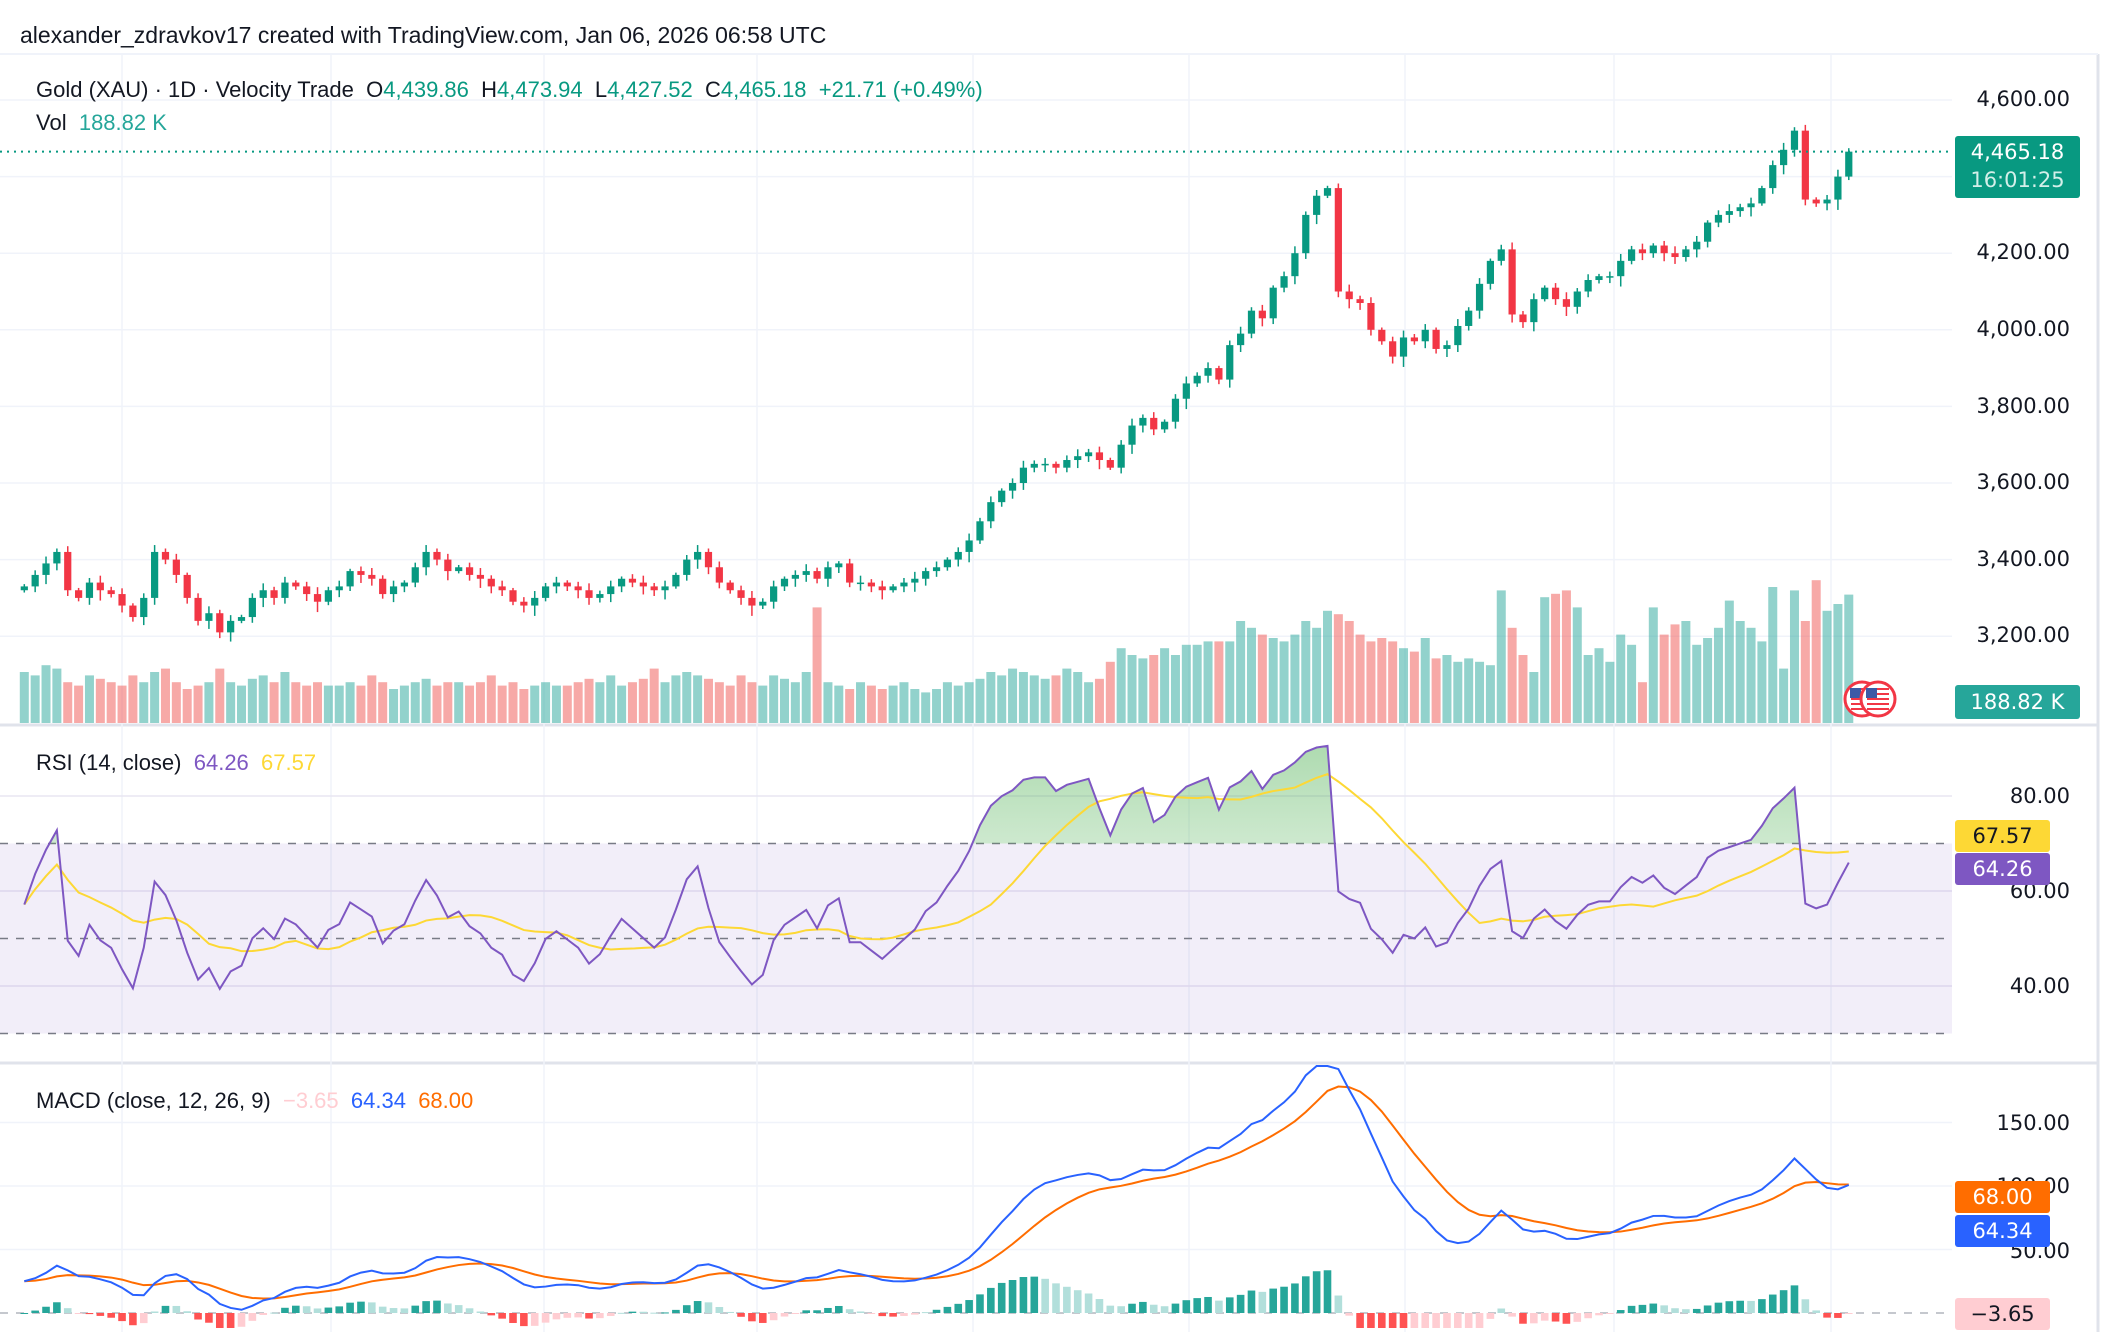 The width and height of the screenshot is (2108, 1332). Describe the element at coordinates (446, 1100) in the screenshot. I see `signal-value: 68.00` at that location.